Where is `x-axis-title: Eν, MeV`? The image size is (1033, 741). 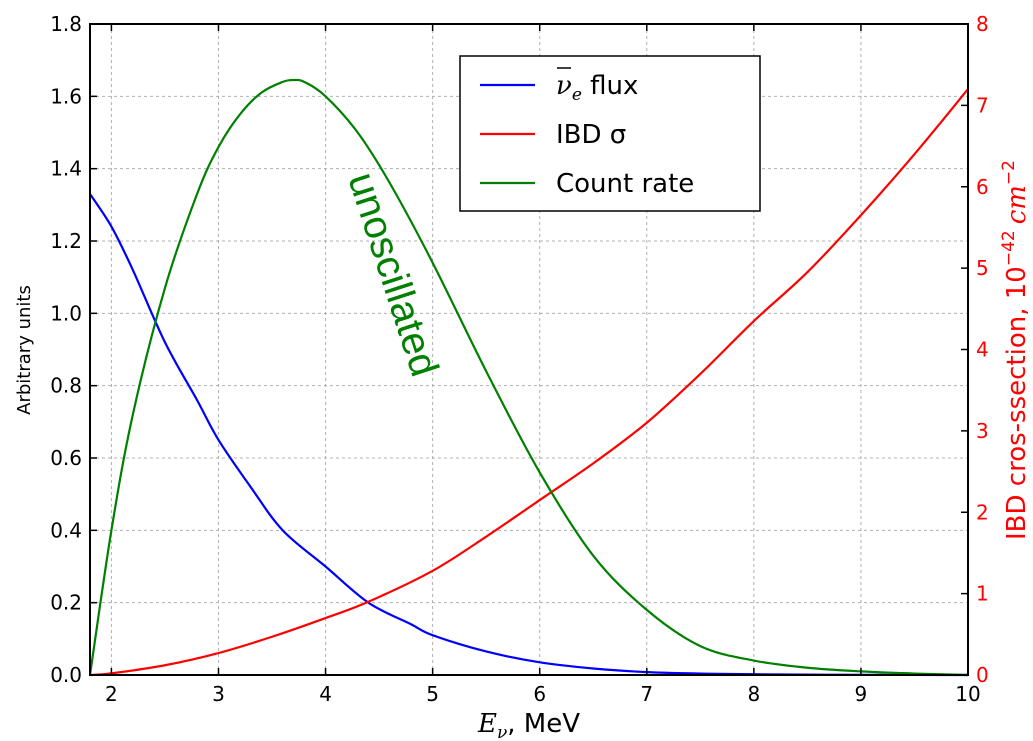 x-axis-title: Eν, MeV is located at coordinates (528, 725).